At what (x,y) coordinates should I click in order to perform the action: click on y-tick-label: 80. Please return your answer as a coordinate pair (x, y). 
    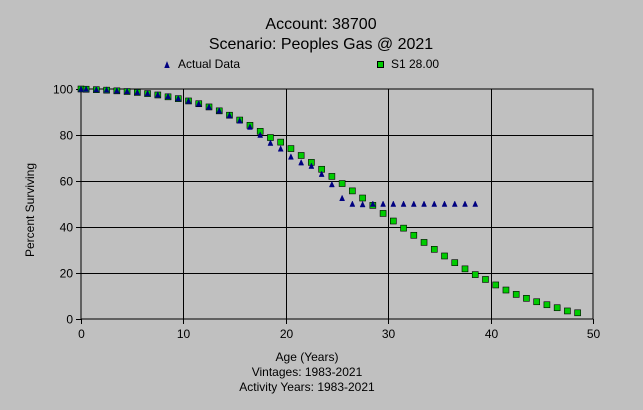
    Looking at the image, I should click on (67, 136).